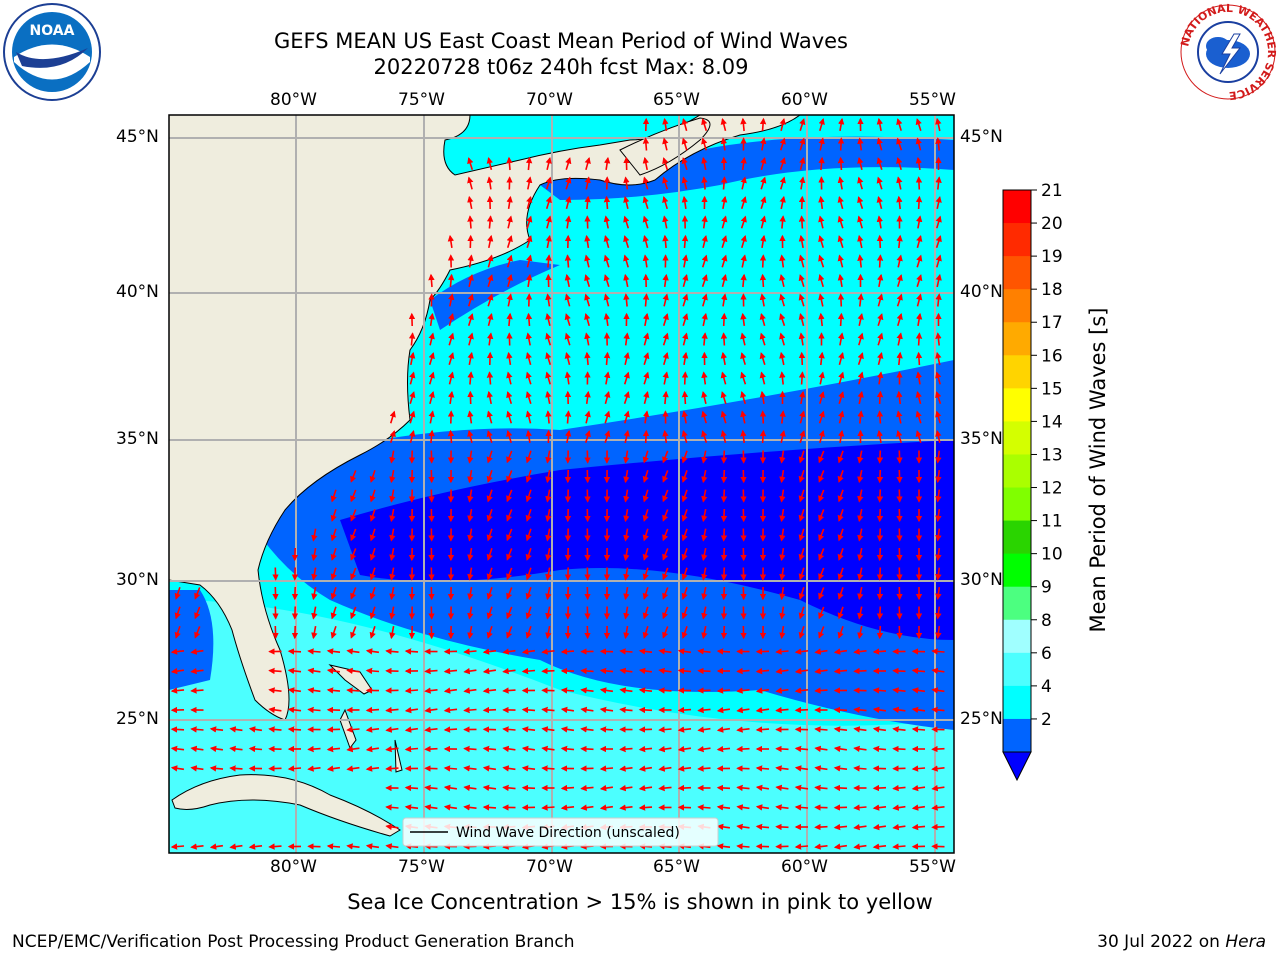  Describe the element at coordinates (932, 867) in the screenshot. I see `lon-label-bottom: 55°W` at that location.